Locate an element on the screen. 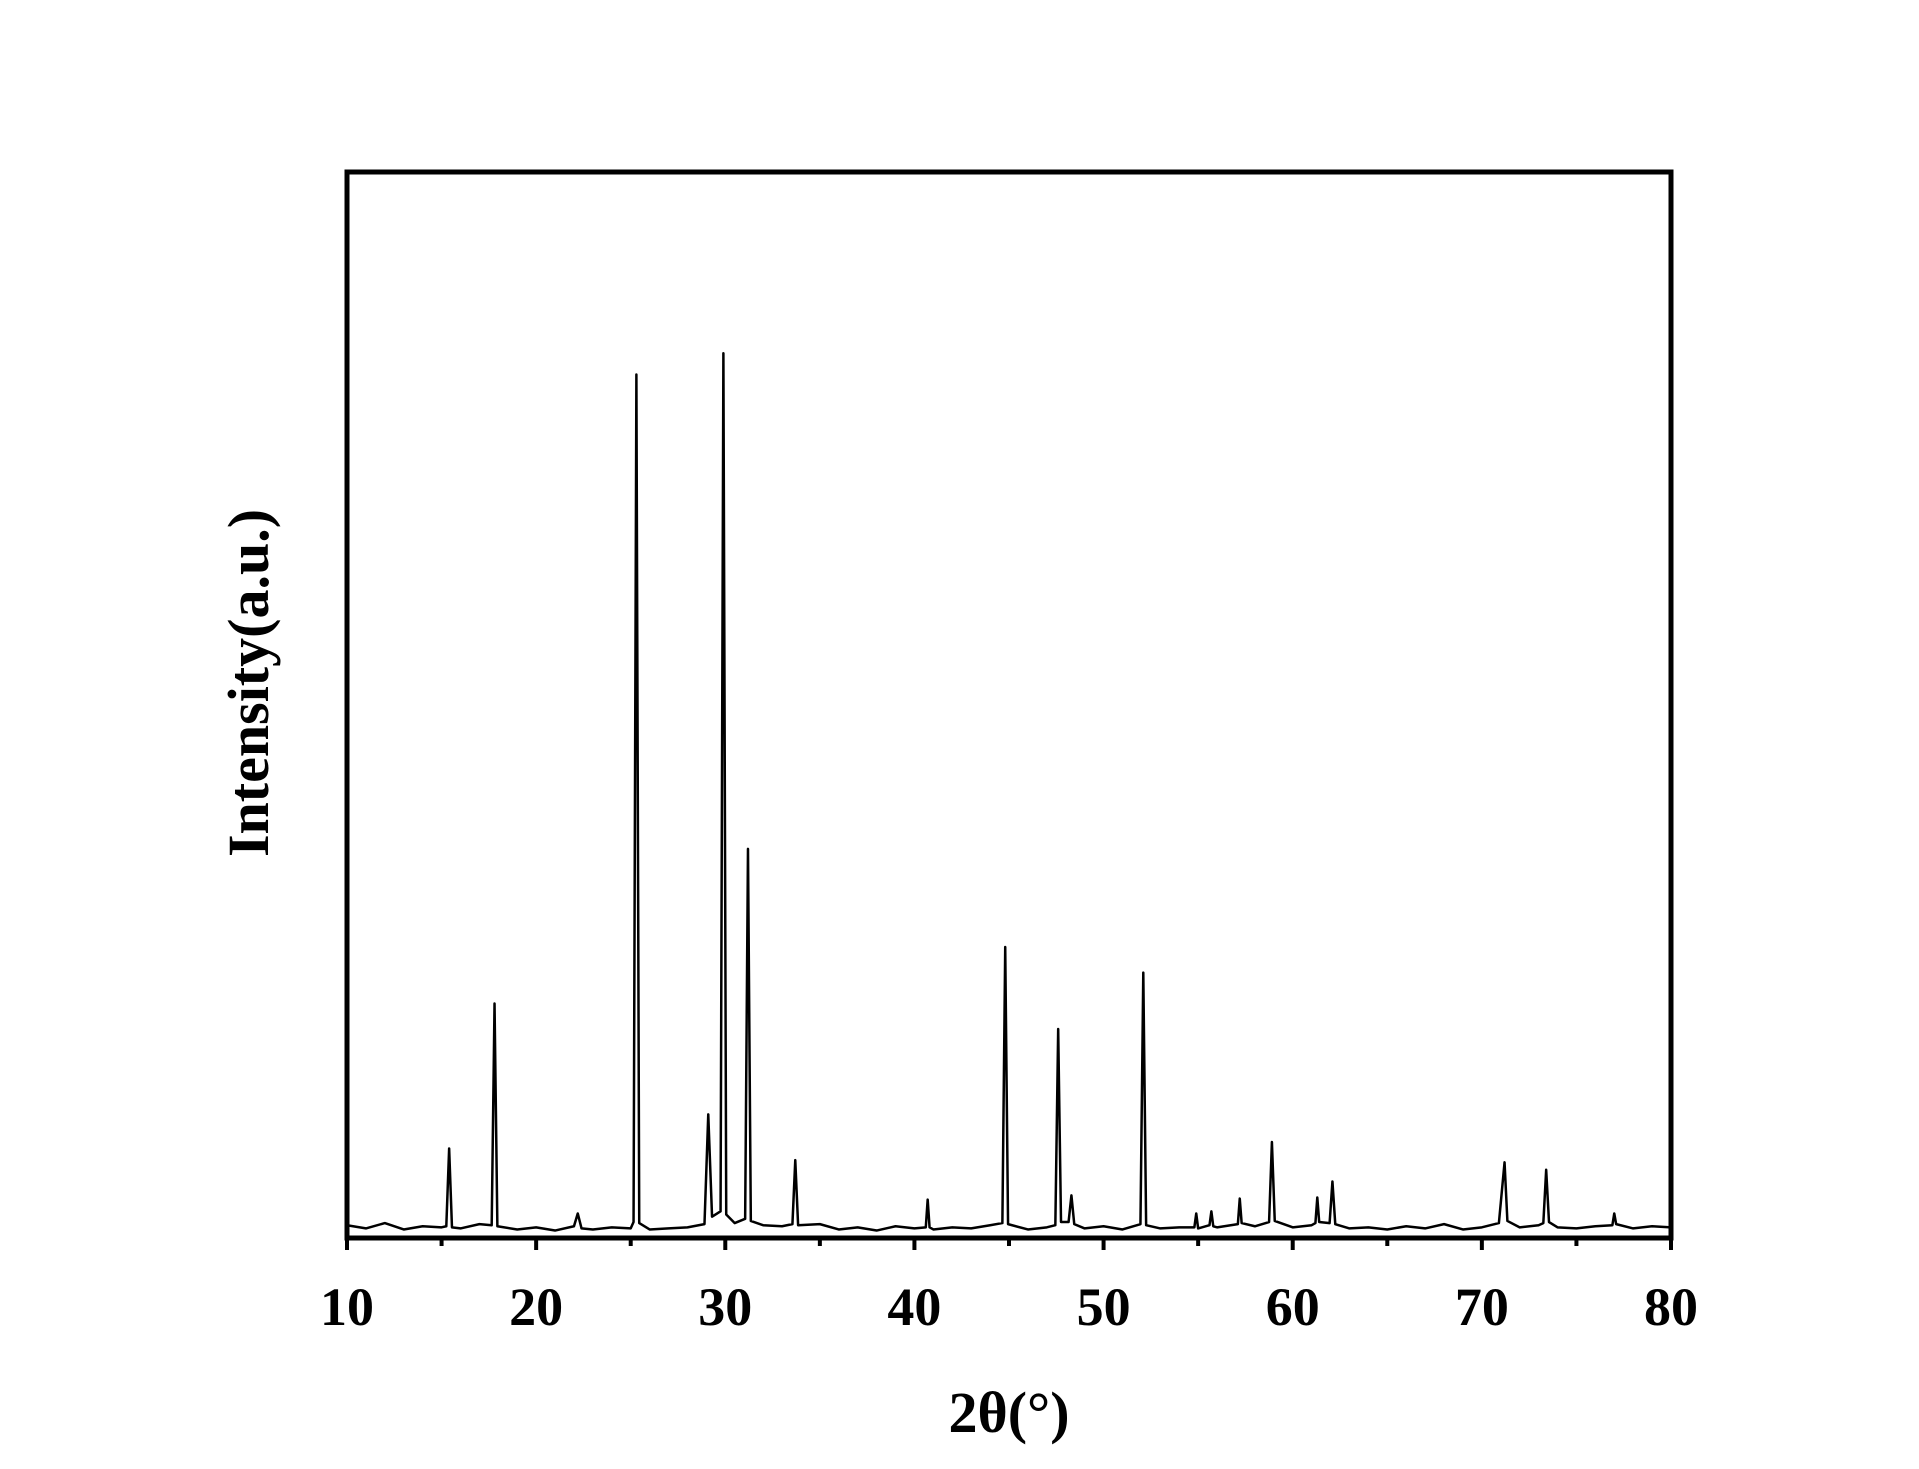 This screenshot has height=1469, width=1919. x-tick-label: 20 is located at coordinates (536, 1307).